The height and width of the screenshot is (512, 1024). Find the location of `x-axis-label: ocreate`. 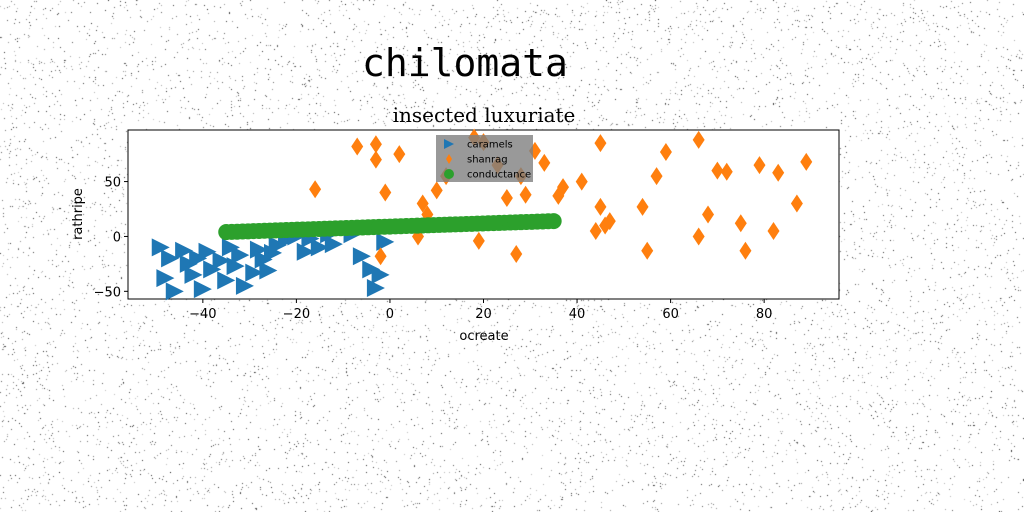

x-axis-label: ocreate is located at coordinates (483, 336).